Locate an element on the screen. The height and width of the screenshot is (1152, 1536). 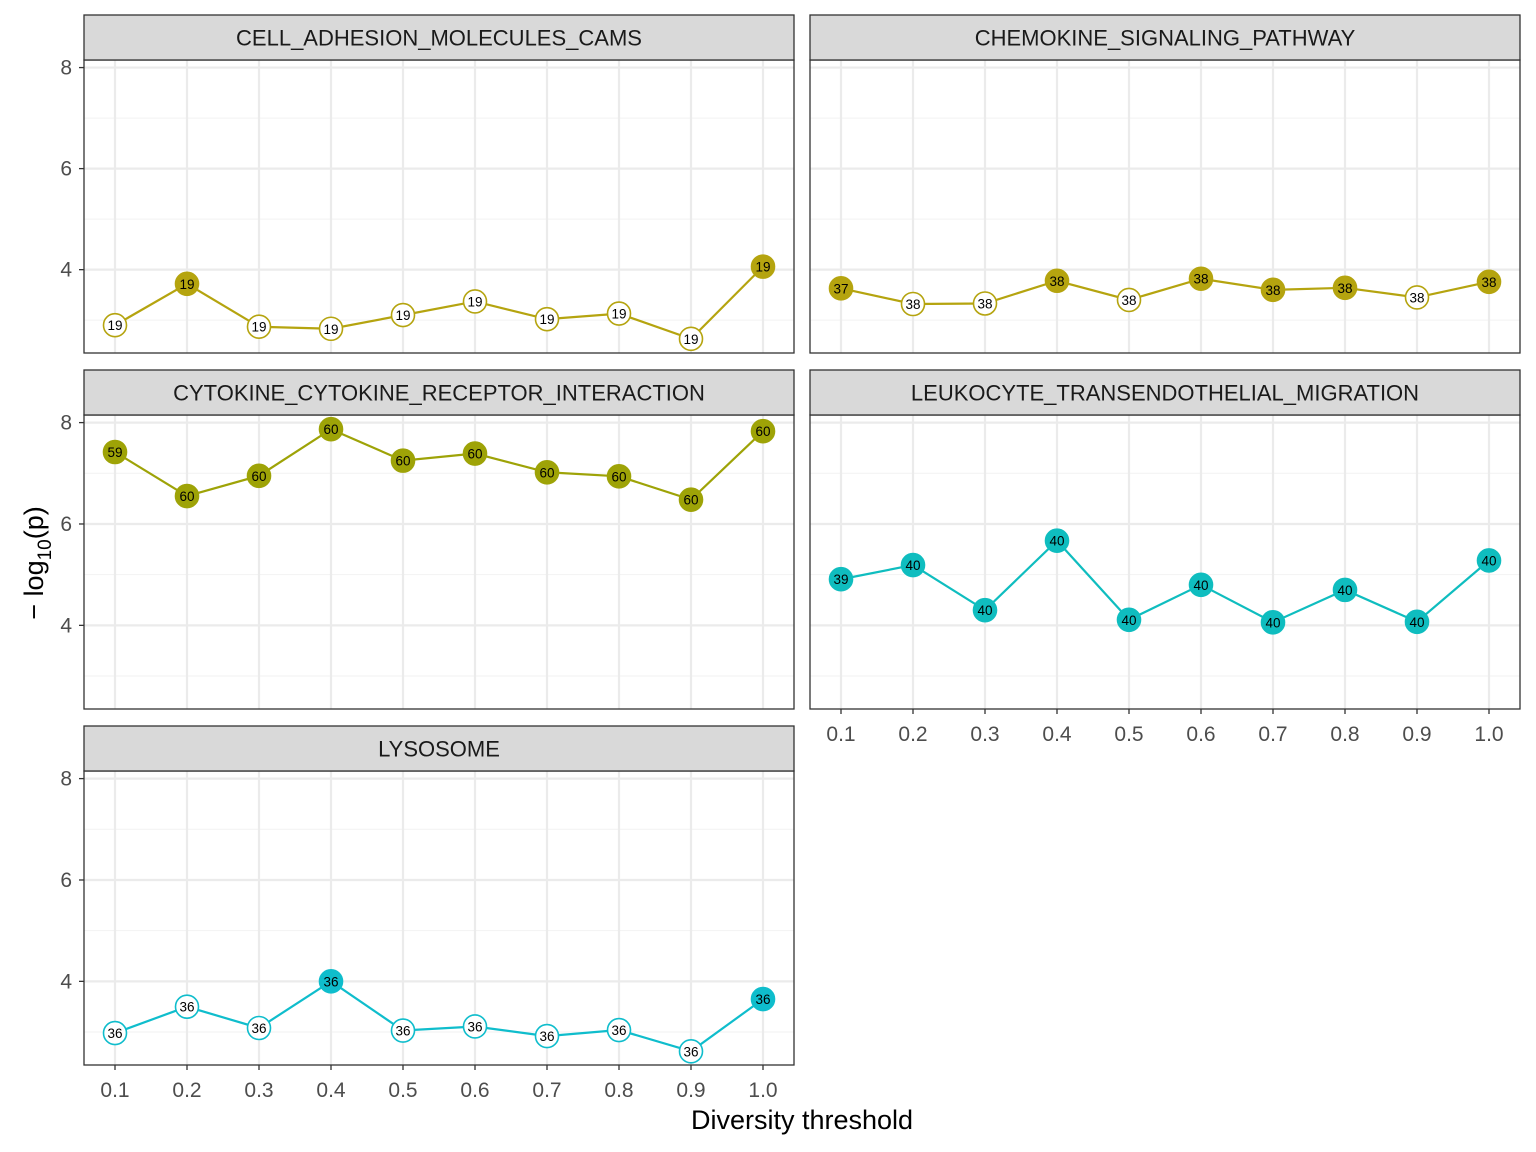
facet-panel: LYSOSOME 36 36 36 36 36 36 36 36 36 36 is located at coordinates (439, 895).